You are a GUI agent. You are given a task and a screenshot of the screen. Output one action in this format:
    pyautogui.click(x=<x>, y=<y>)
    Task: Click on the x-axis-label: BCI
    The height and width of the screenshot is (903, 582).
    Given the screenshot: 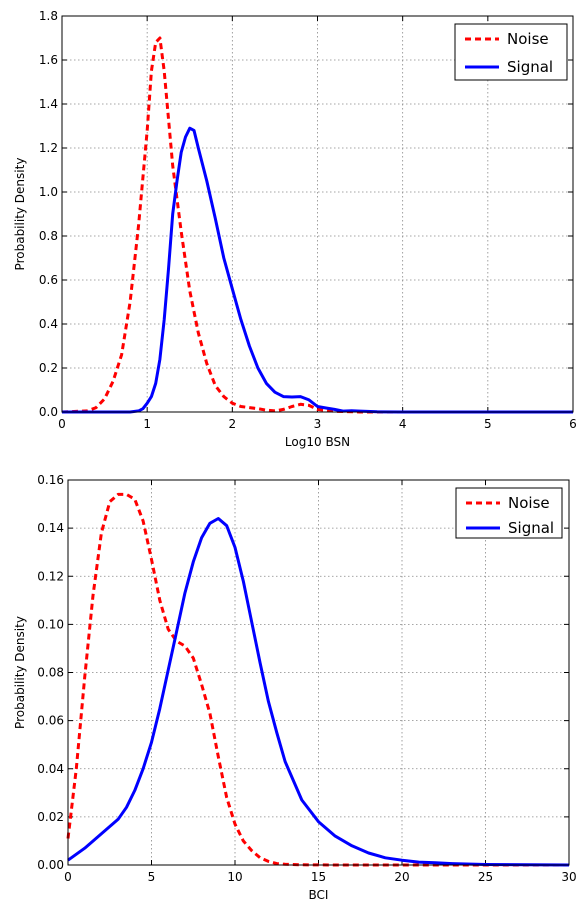 What is the action you would take?
    pyautogui.click(x=319, y=895)
    